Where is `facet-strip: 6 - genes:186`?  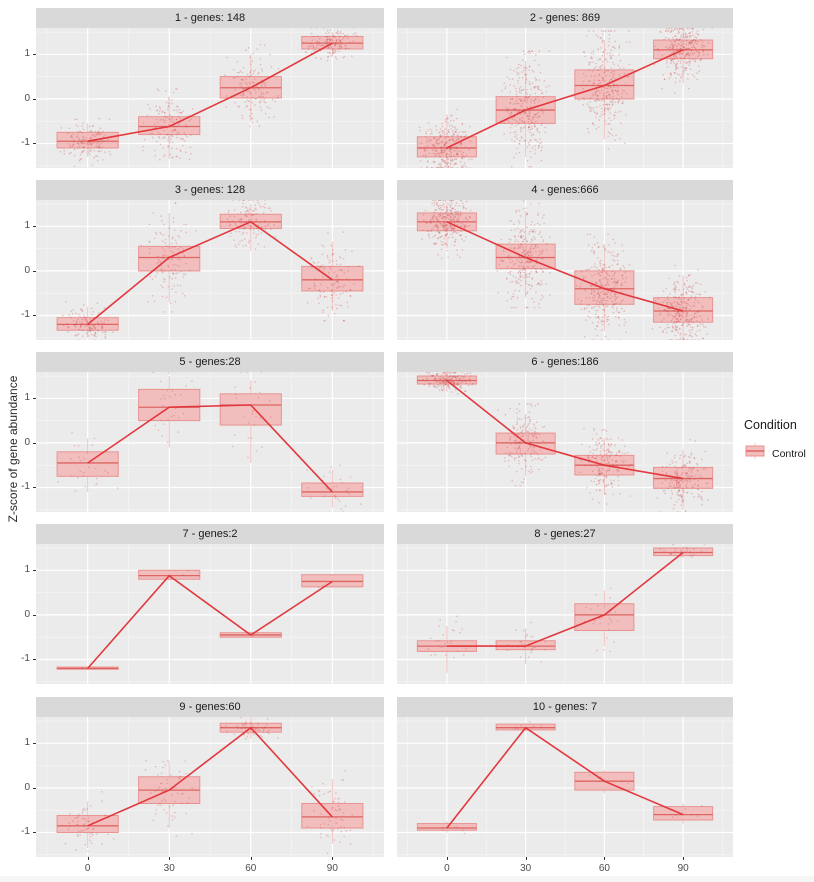
facet-strip: 6 - genes:186 is located at coordinates (565, 362).